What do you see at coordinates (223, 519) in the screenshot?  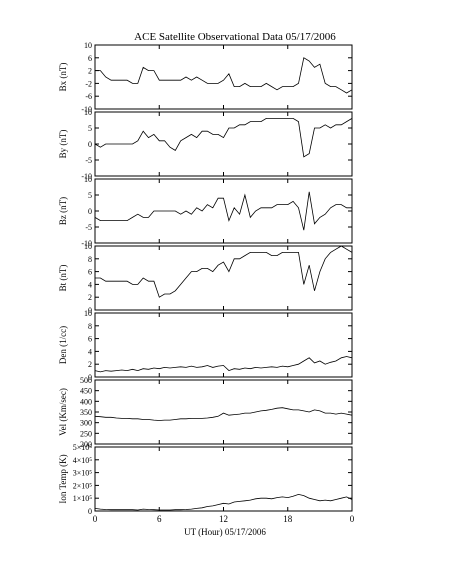 I see `x-tick-label: 12` at bounding box center [223, 519].